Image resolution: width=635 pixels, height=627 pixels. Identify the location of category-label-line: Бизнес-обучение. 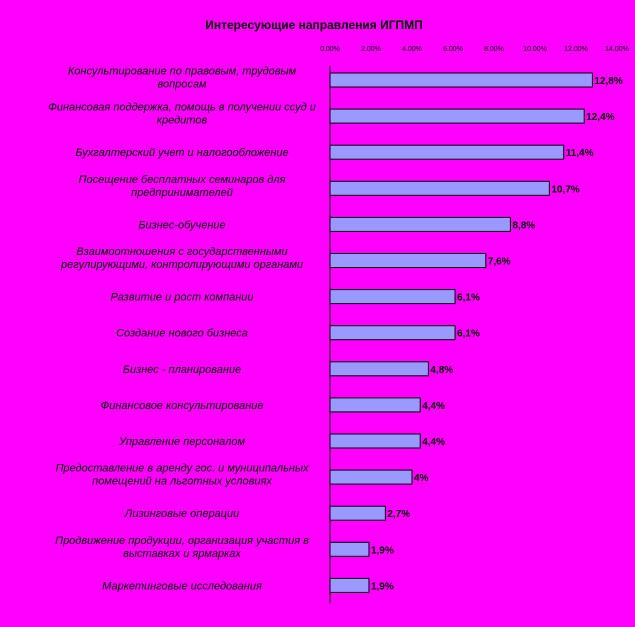
(181, 225).